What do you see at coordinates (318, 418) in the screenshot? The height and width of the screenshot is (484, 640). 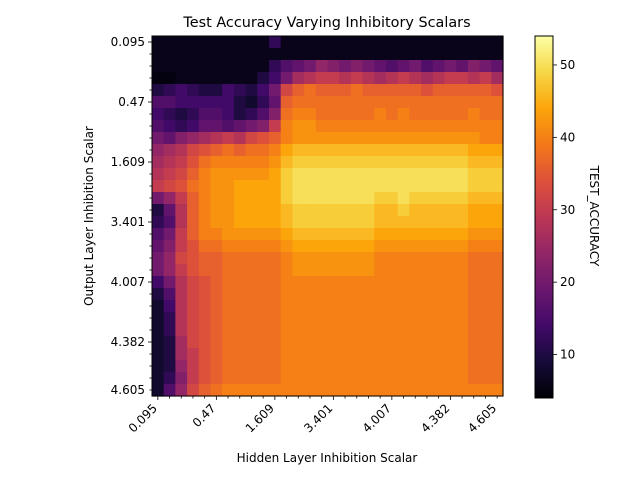 I see `x-tick-label: 3.401` at bounding box center [318, 418].